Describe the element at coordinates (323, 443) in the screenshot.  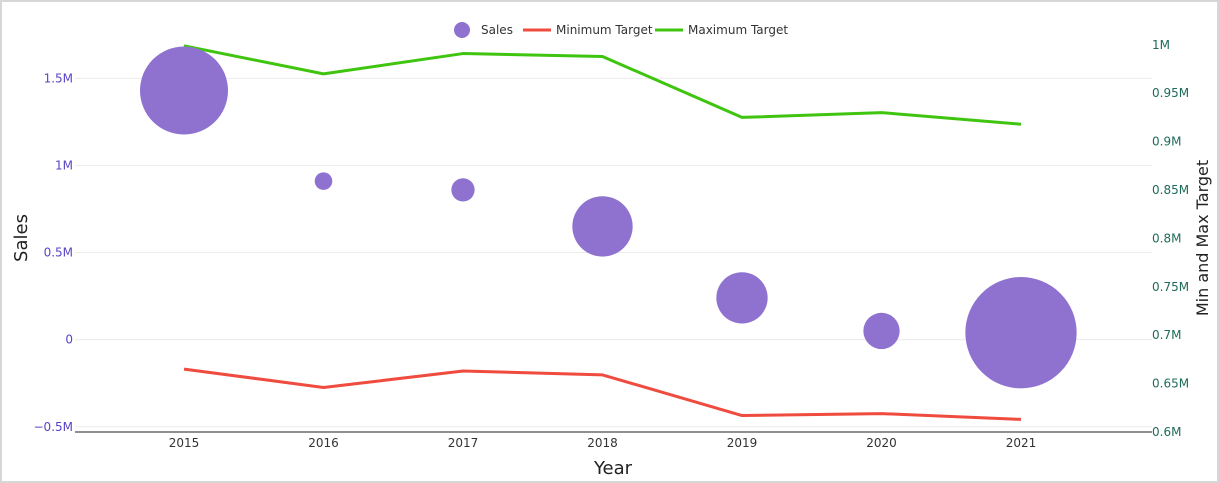
I see `x-tick-label: 2016` at that location.